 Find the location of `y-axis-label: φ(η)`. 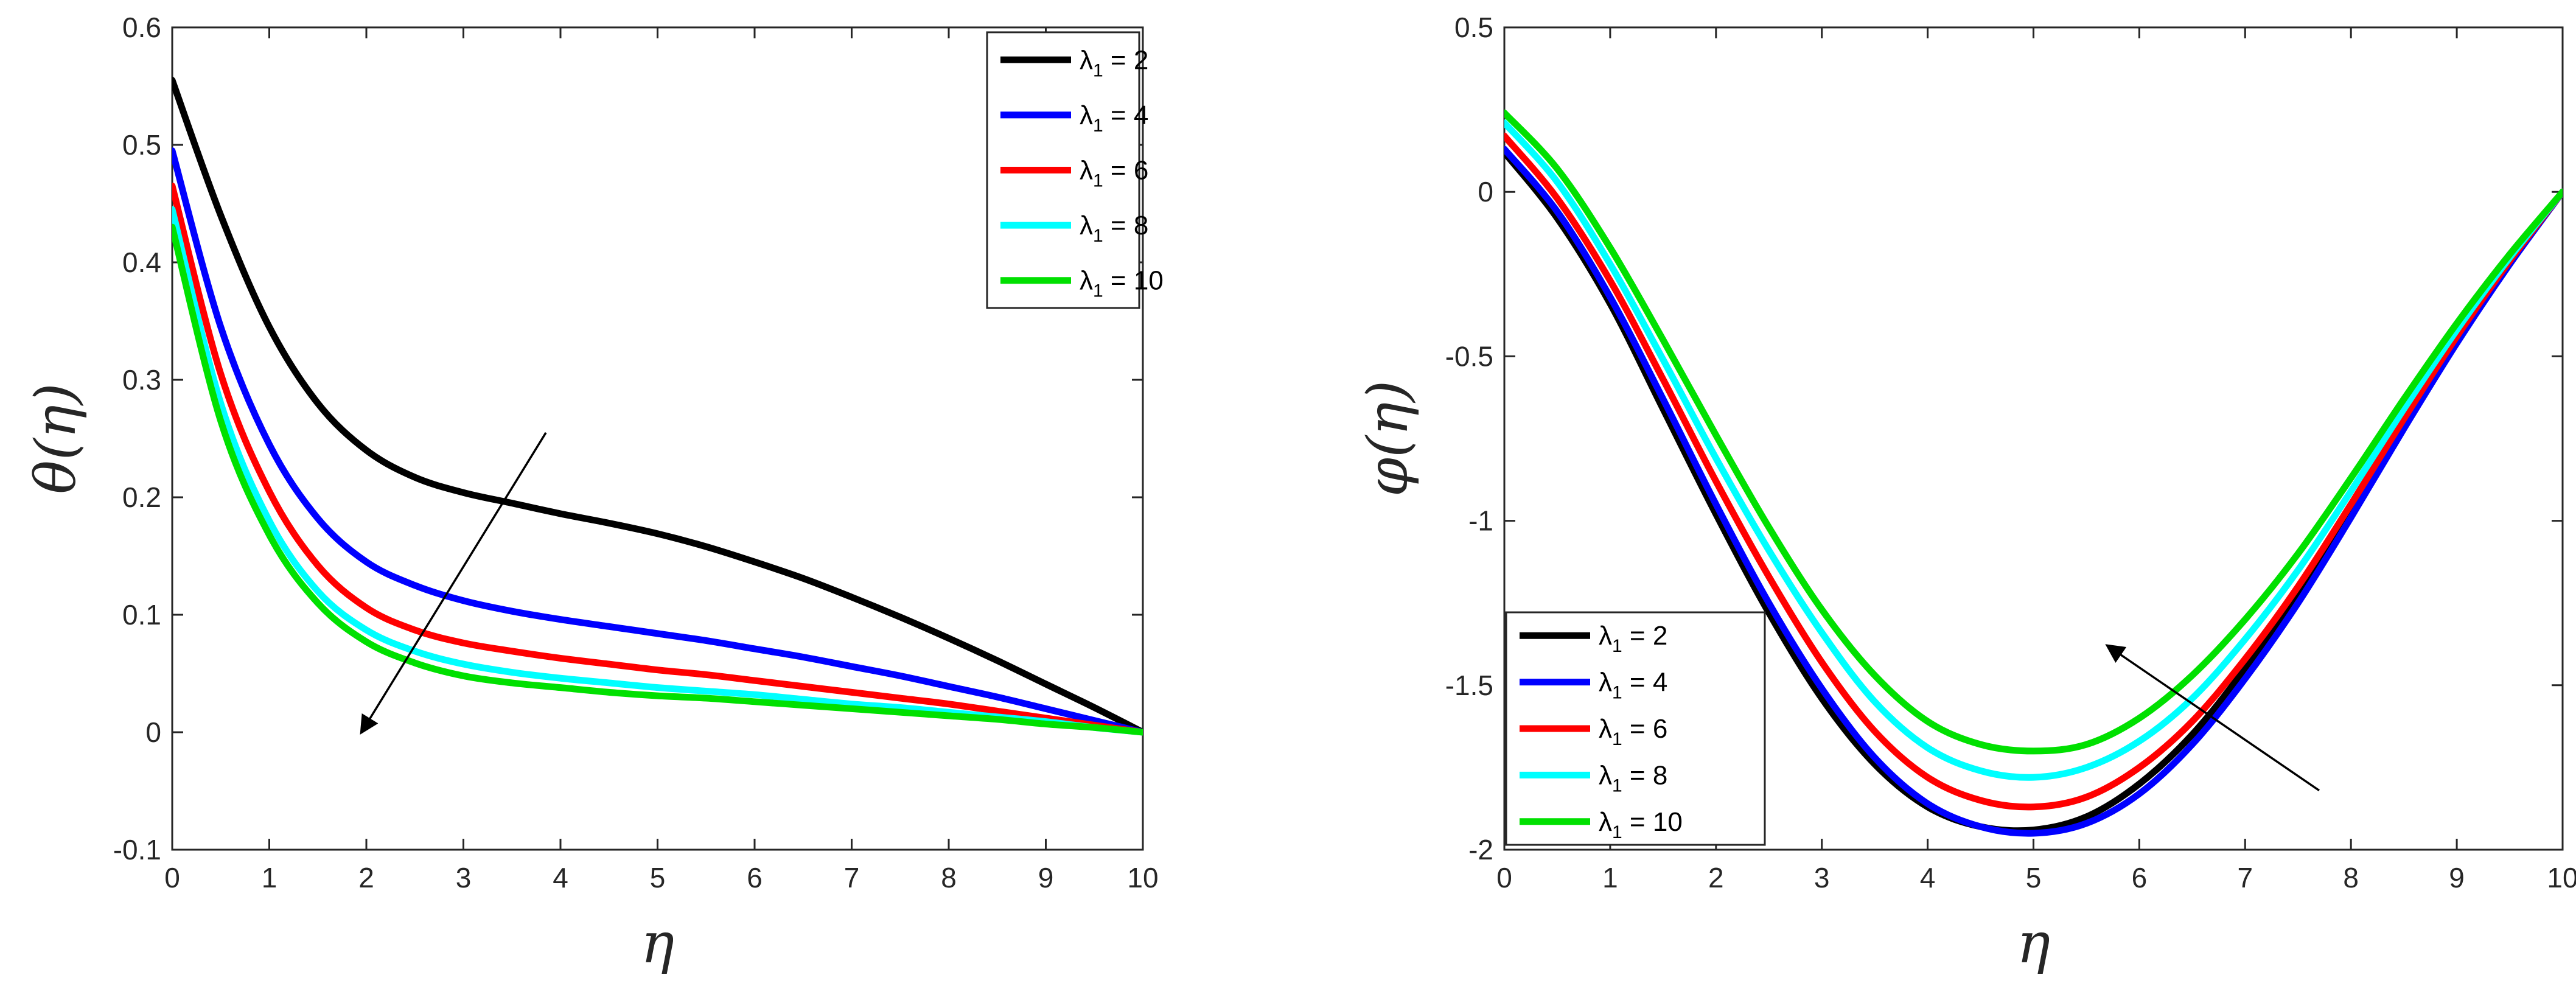

y-axis-label: φ(η) is located at coordinates (1387, 439).